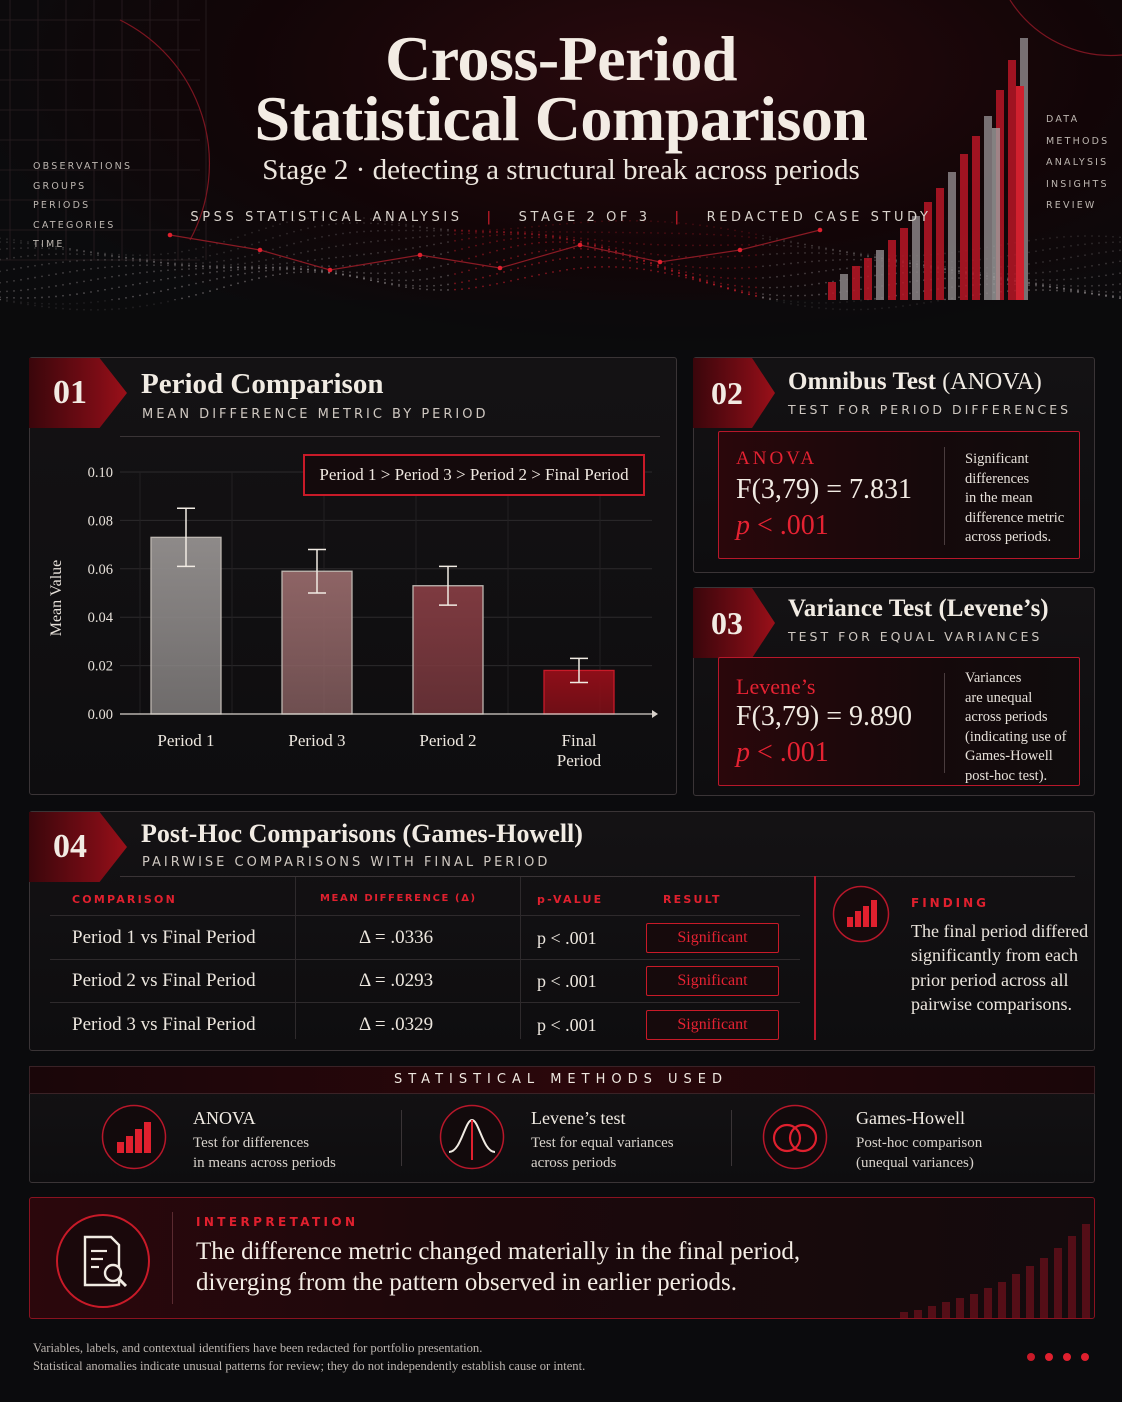 This screenshot has width=1122, height=1402. I want to click on x-tick-label: Period 3, so click(316, 740).